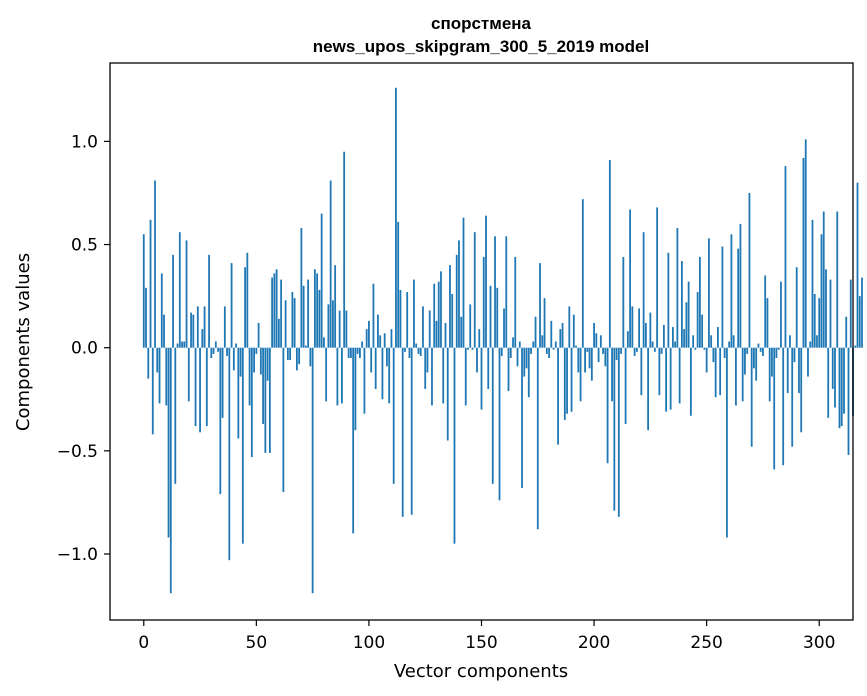  What do you see at coordinates (481, 671) in the screenshot?
I see `x-axis-label: Vector components` at bounding box center [481, 671].